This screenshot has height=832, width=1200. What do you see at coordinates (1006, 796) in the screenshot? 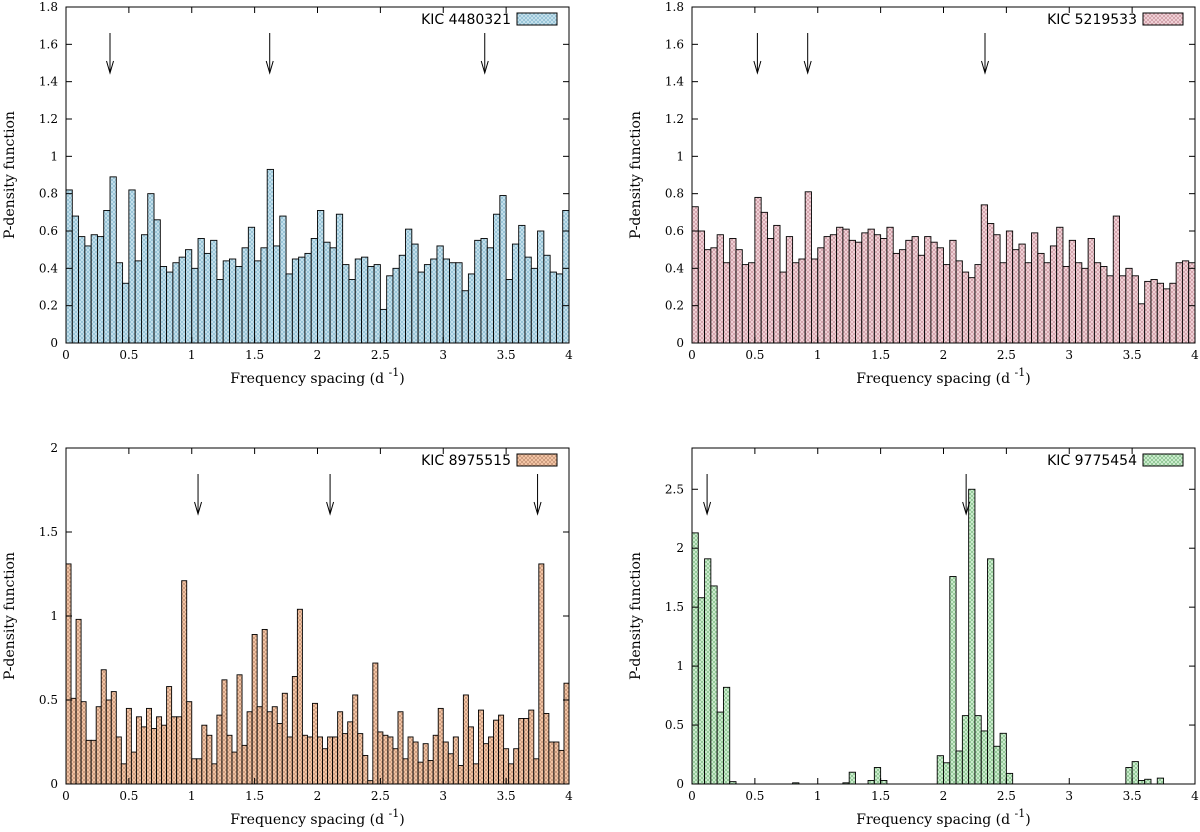
I see `x-tick-label: 2.5` at bounding box center [1006, 796].